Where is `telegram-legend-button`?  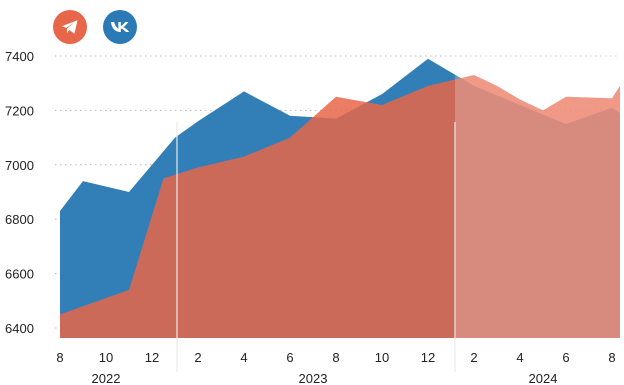
telegram-legend-button is located at coordinates (70, 27).